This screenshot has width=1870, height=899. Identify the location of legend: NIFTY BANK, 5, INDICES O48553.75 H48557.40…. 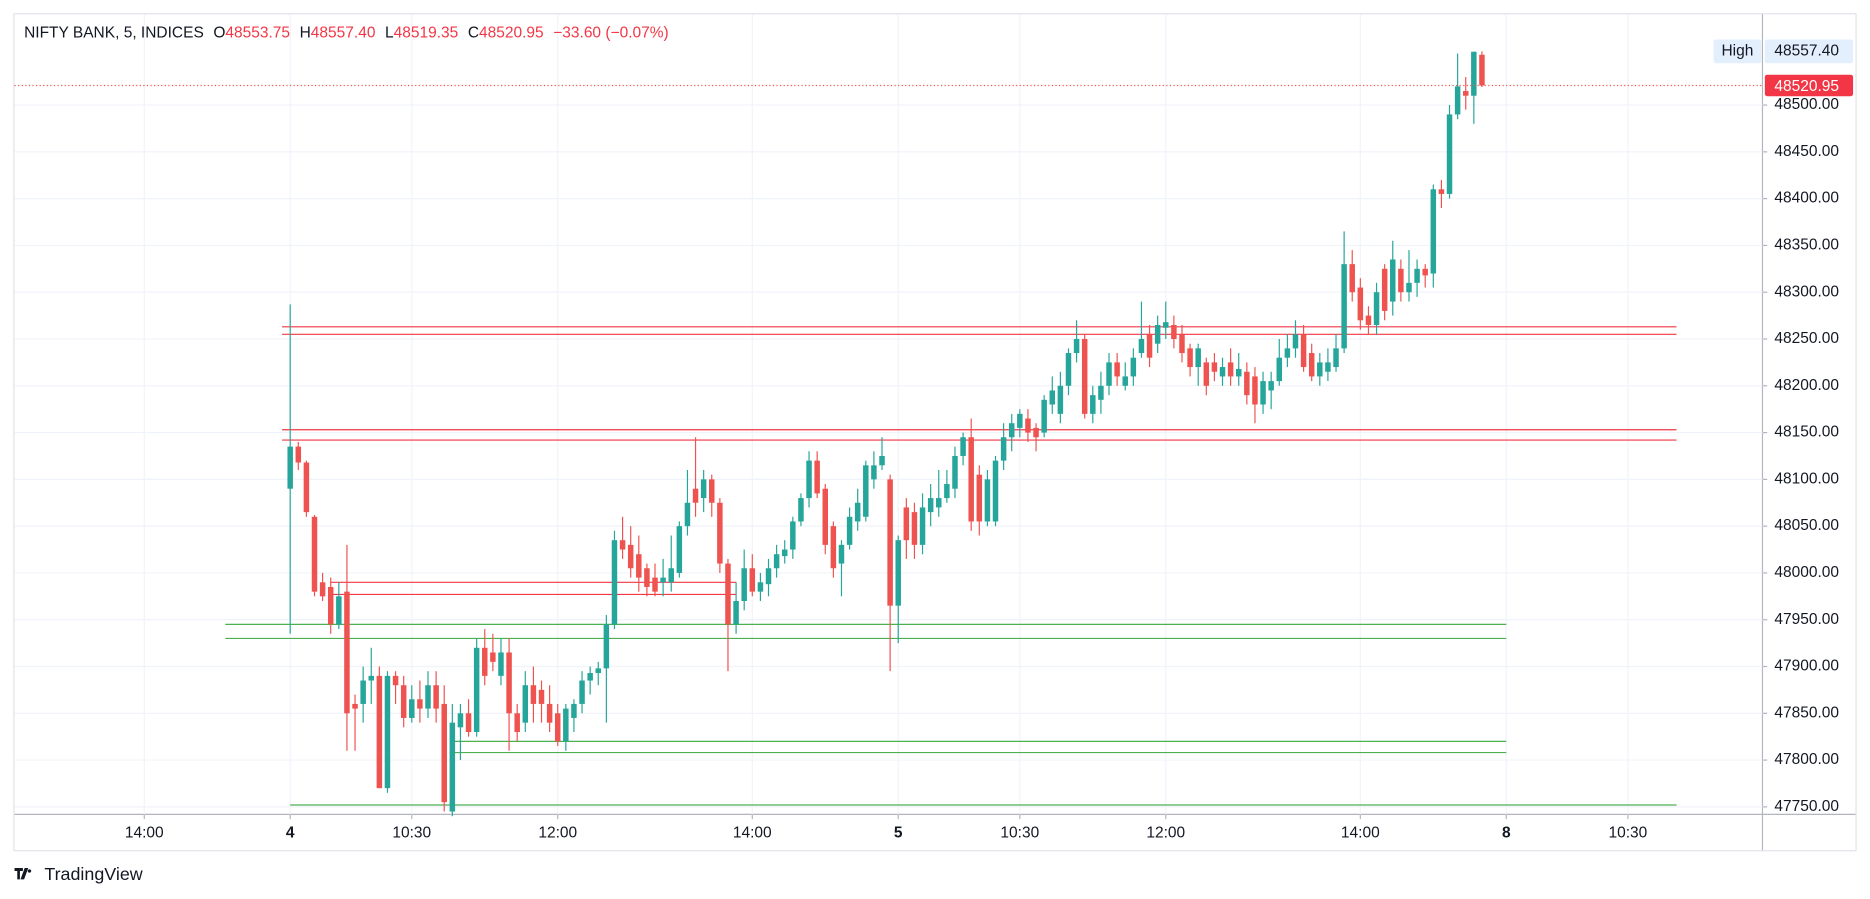
(346, 32).